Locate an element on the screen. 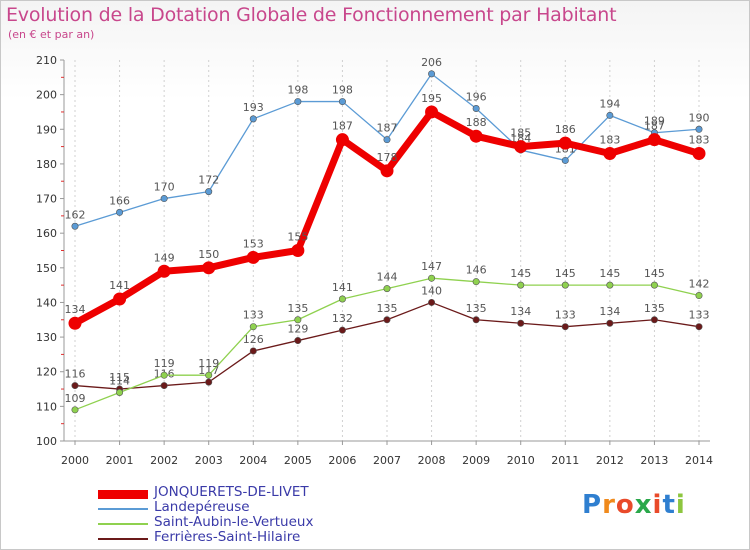 This screenshot has height=550, width=750. data-point-landepereuse-2009 is located at coordinates (476, 108).